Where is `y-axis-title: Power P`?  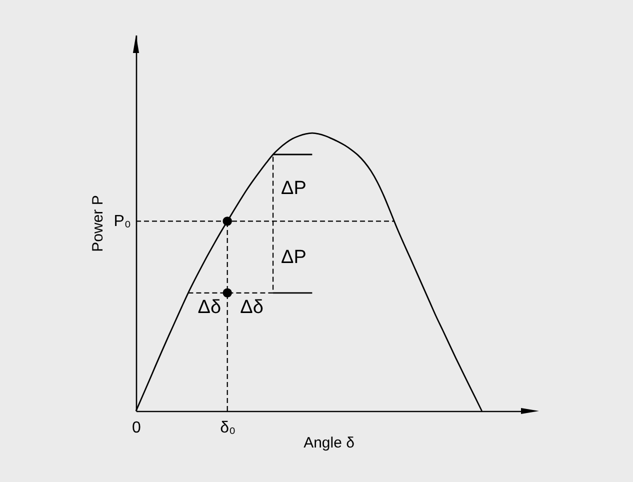
y-axis-title: Power P is located at coordinates (98, 223).